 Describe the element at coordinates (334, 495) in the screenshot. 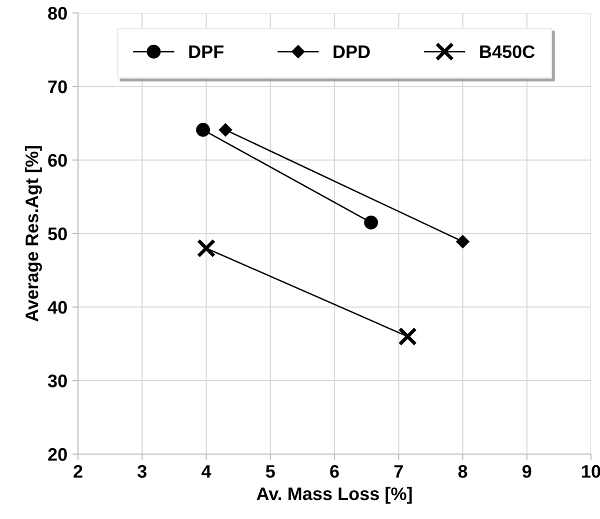

I see `x-axis-title: Av. Mass Loss [%]` at that location.